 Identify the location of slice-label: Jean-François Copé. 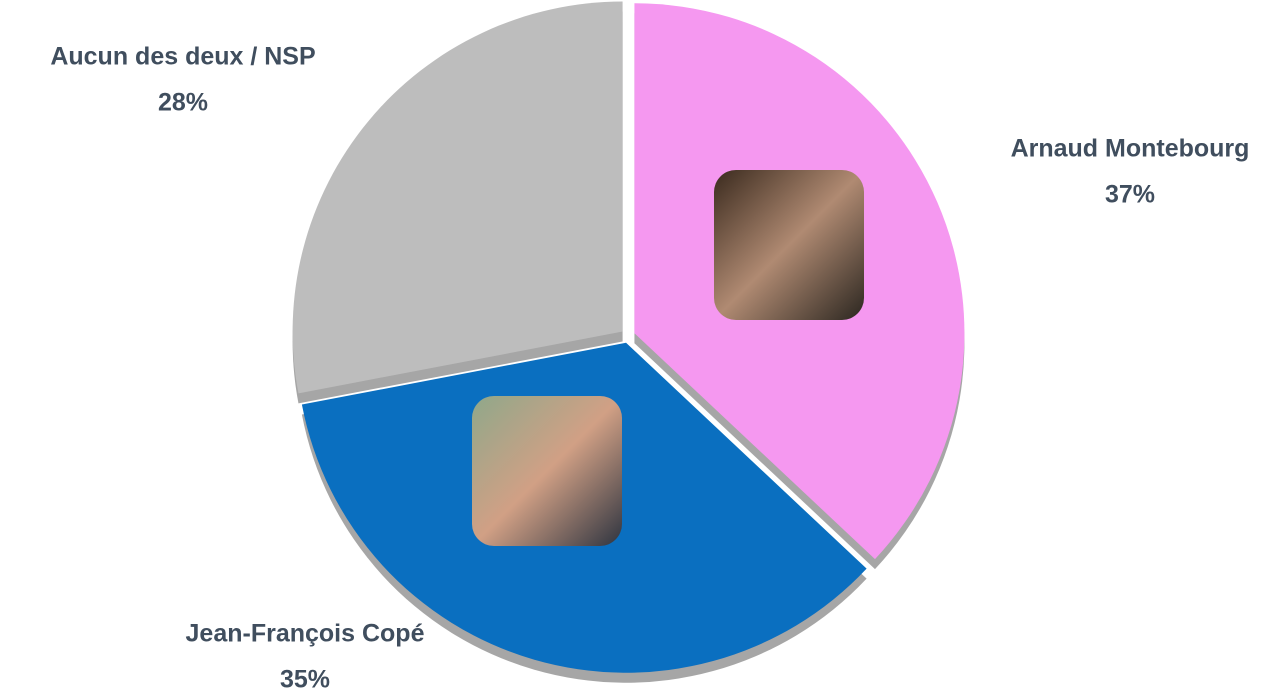
(305, 634).